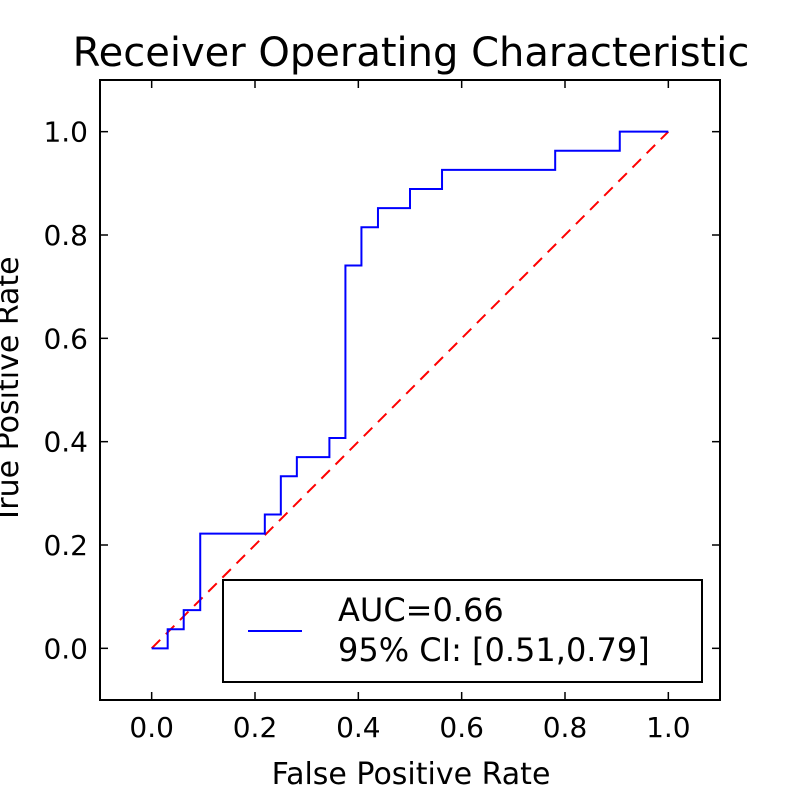  What do you see at coordinates (65, 648) in the screenshot?
I see `y-tick-label-0: 0.0` at bounding box center [65, 648].